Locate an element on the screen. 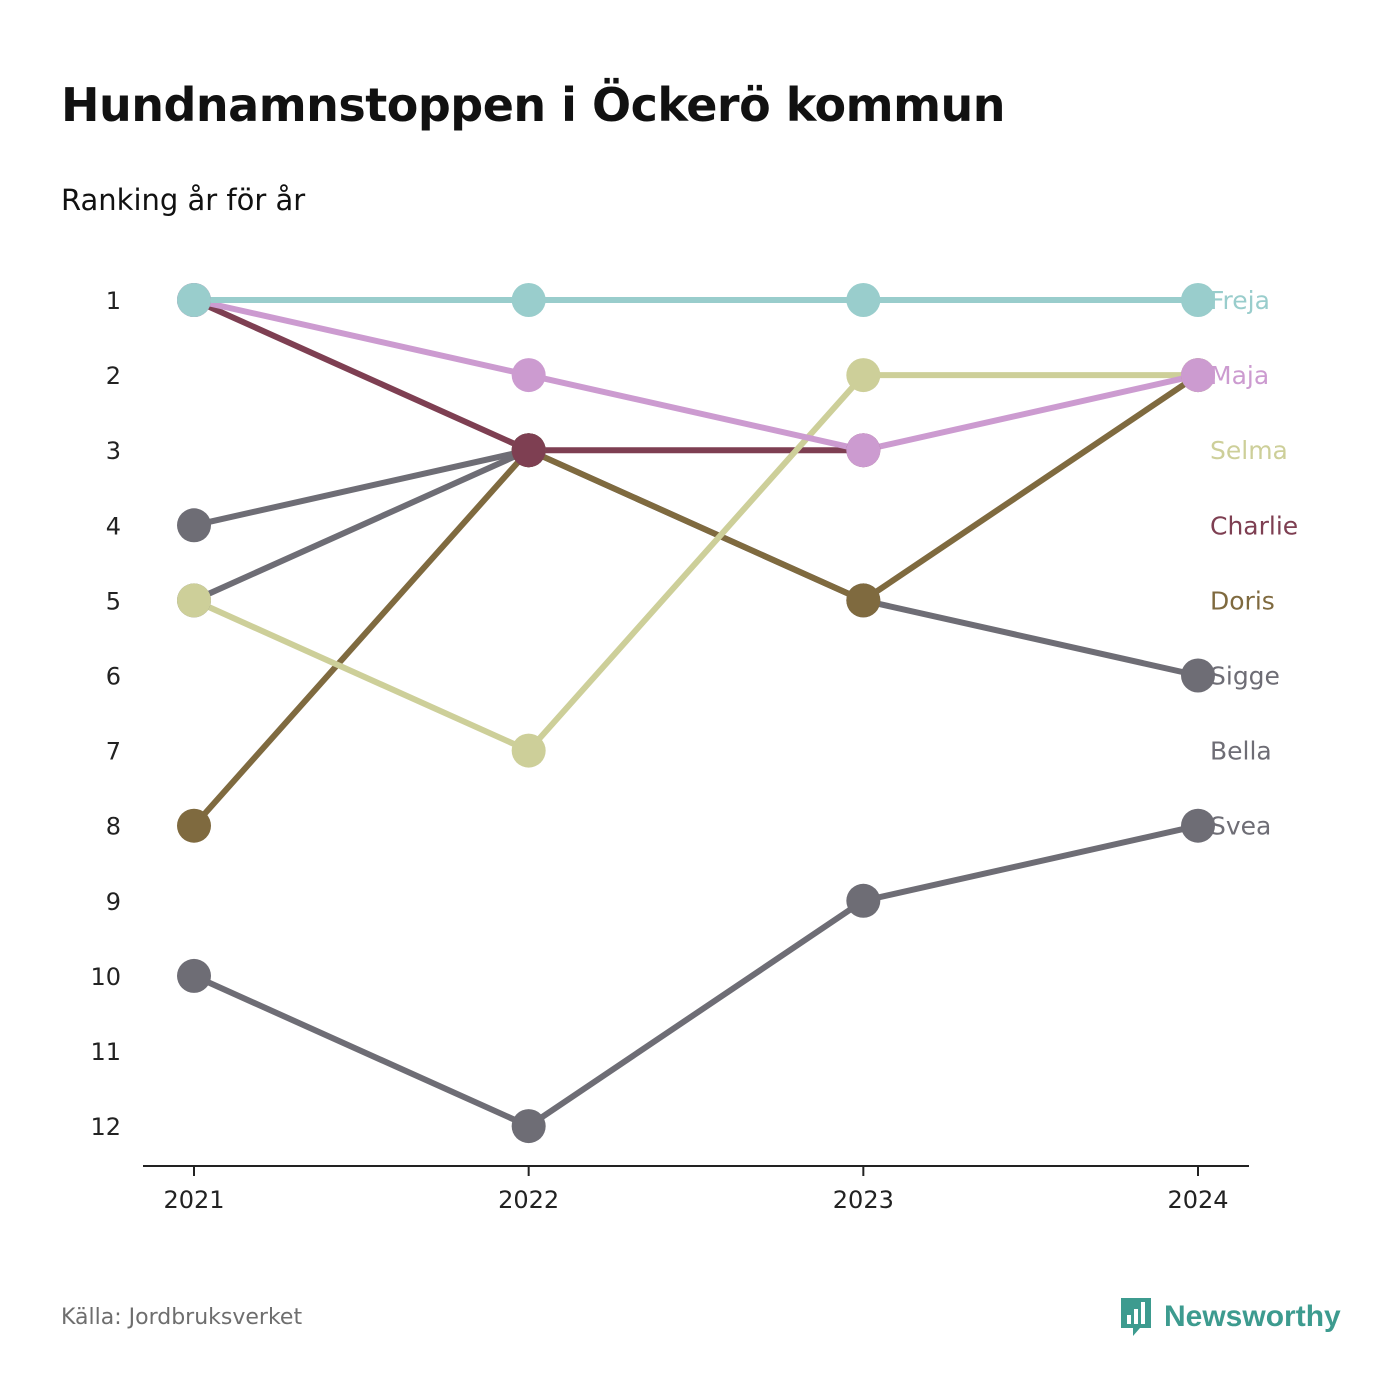 The width and height of the screenshot is (1400, 1400). y-tick-label: 1 is located at coordinates (113, 301).